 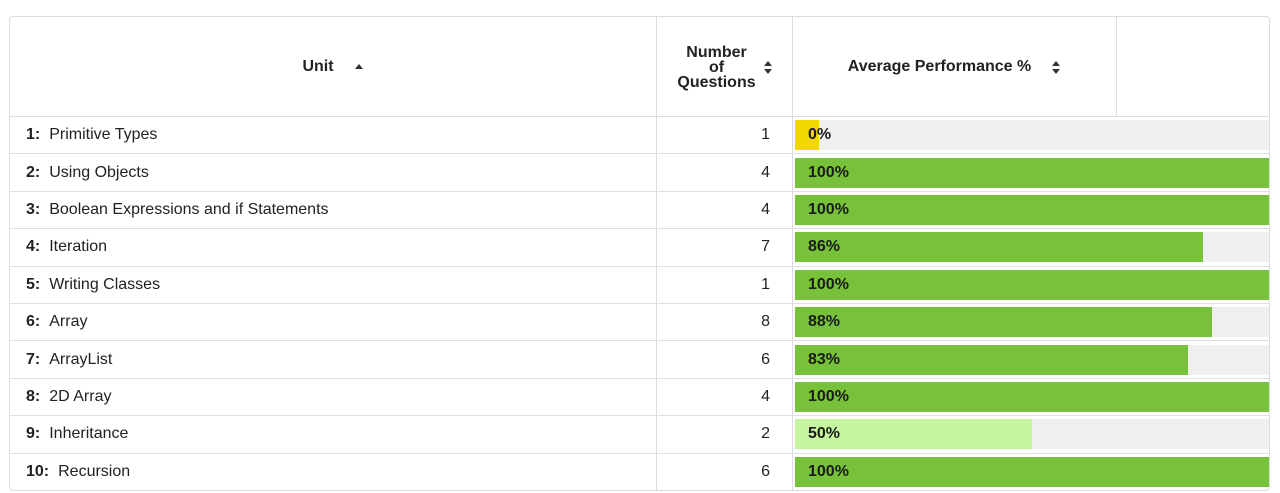 What do you see at coordinates (333, 434) in the screenshot?
I see `unit-cell: 9: Inheritance` at bounding box center [333, 434].